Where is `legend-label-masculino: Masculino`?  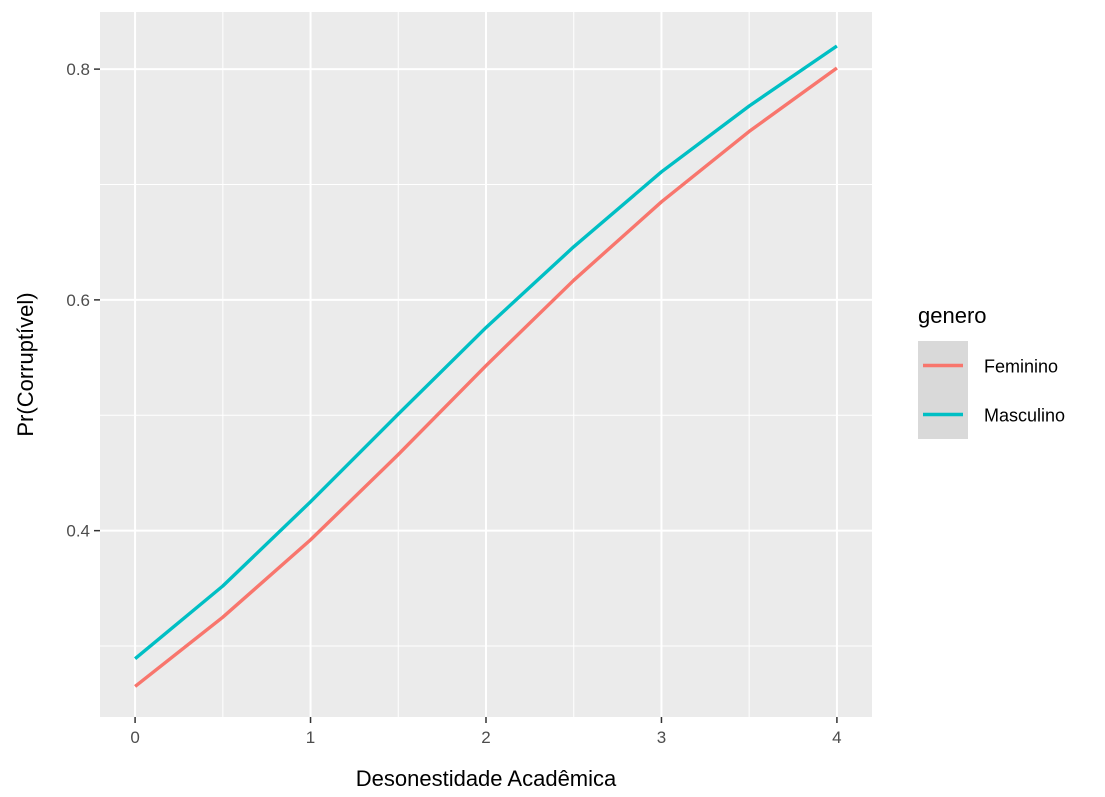 legend-label-masculino: Masculino is located at coordinates (1024, 416).